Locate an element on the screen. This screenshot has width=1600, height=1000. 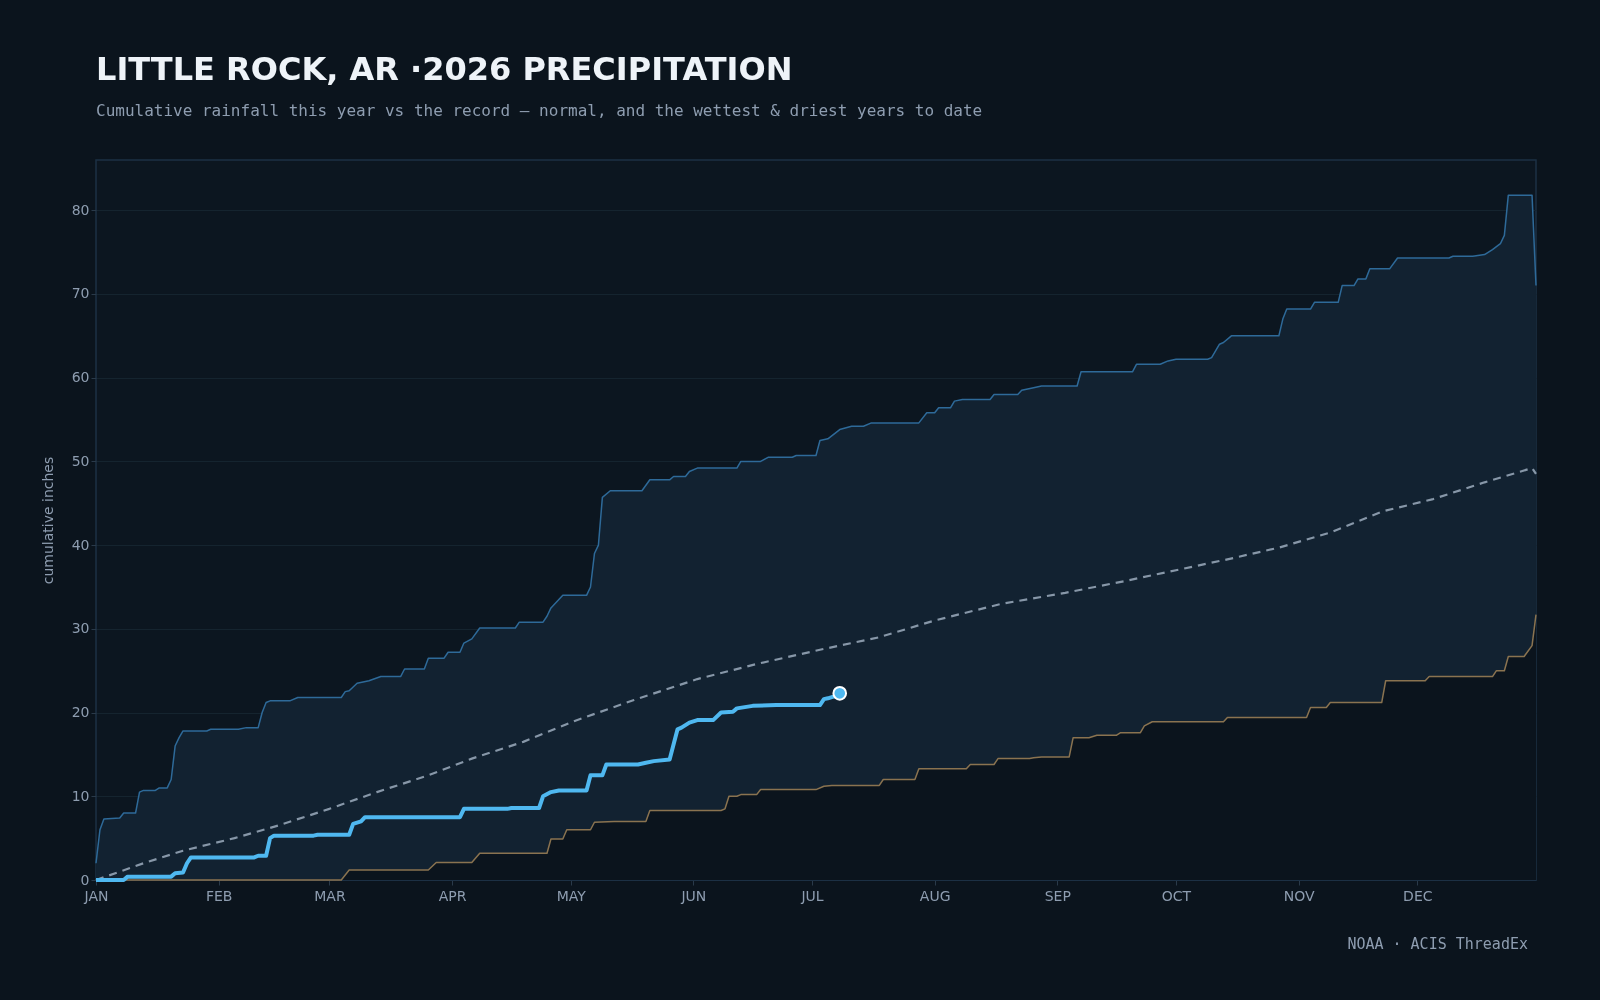
x-tick-label: JUN is located at coordinates (693, 895).